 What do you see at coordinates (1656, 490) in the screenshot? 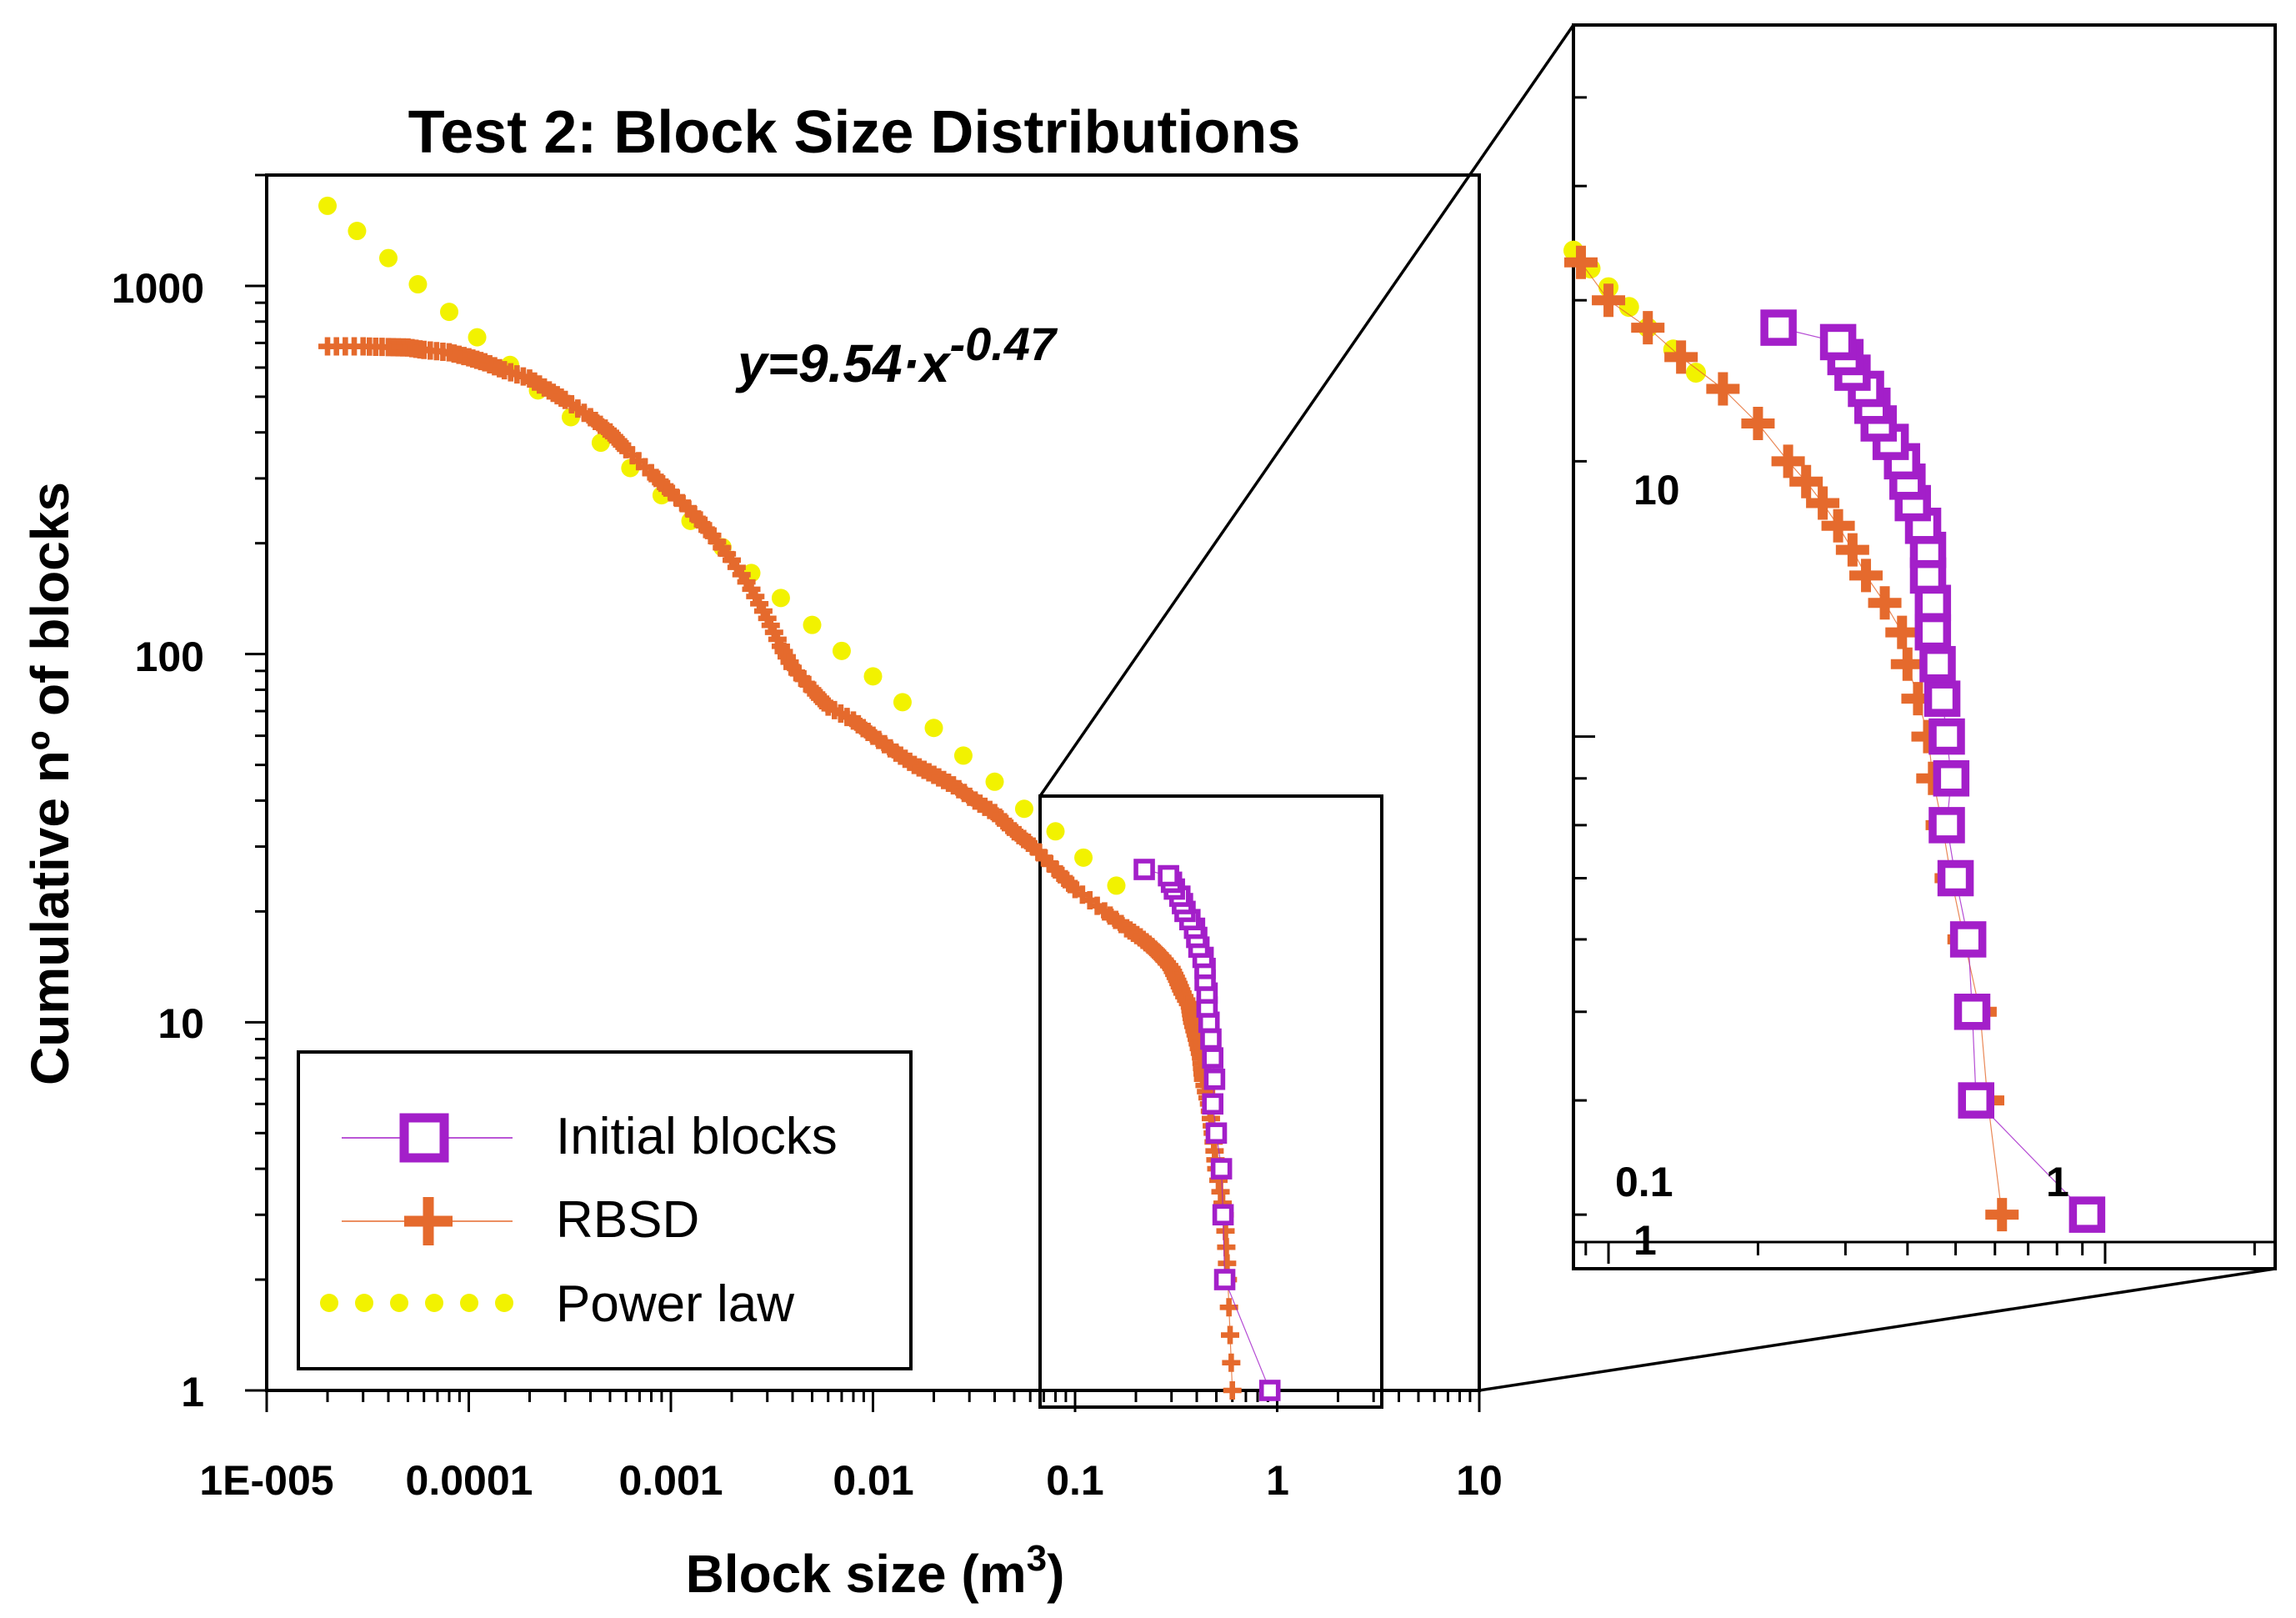
I see `inset-y-tick-label-10: 10` at bounding box center [1656, 490].